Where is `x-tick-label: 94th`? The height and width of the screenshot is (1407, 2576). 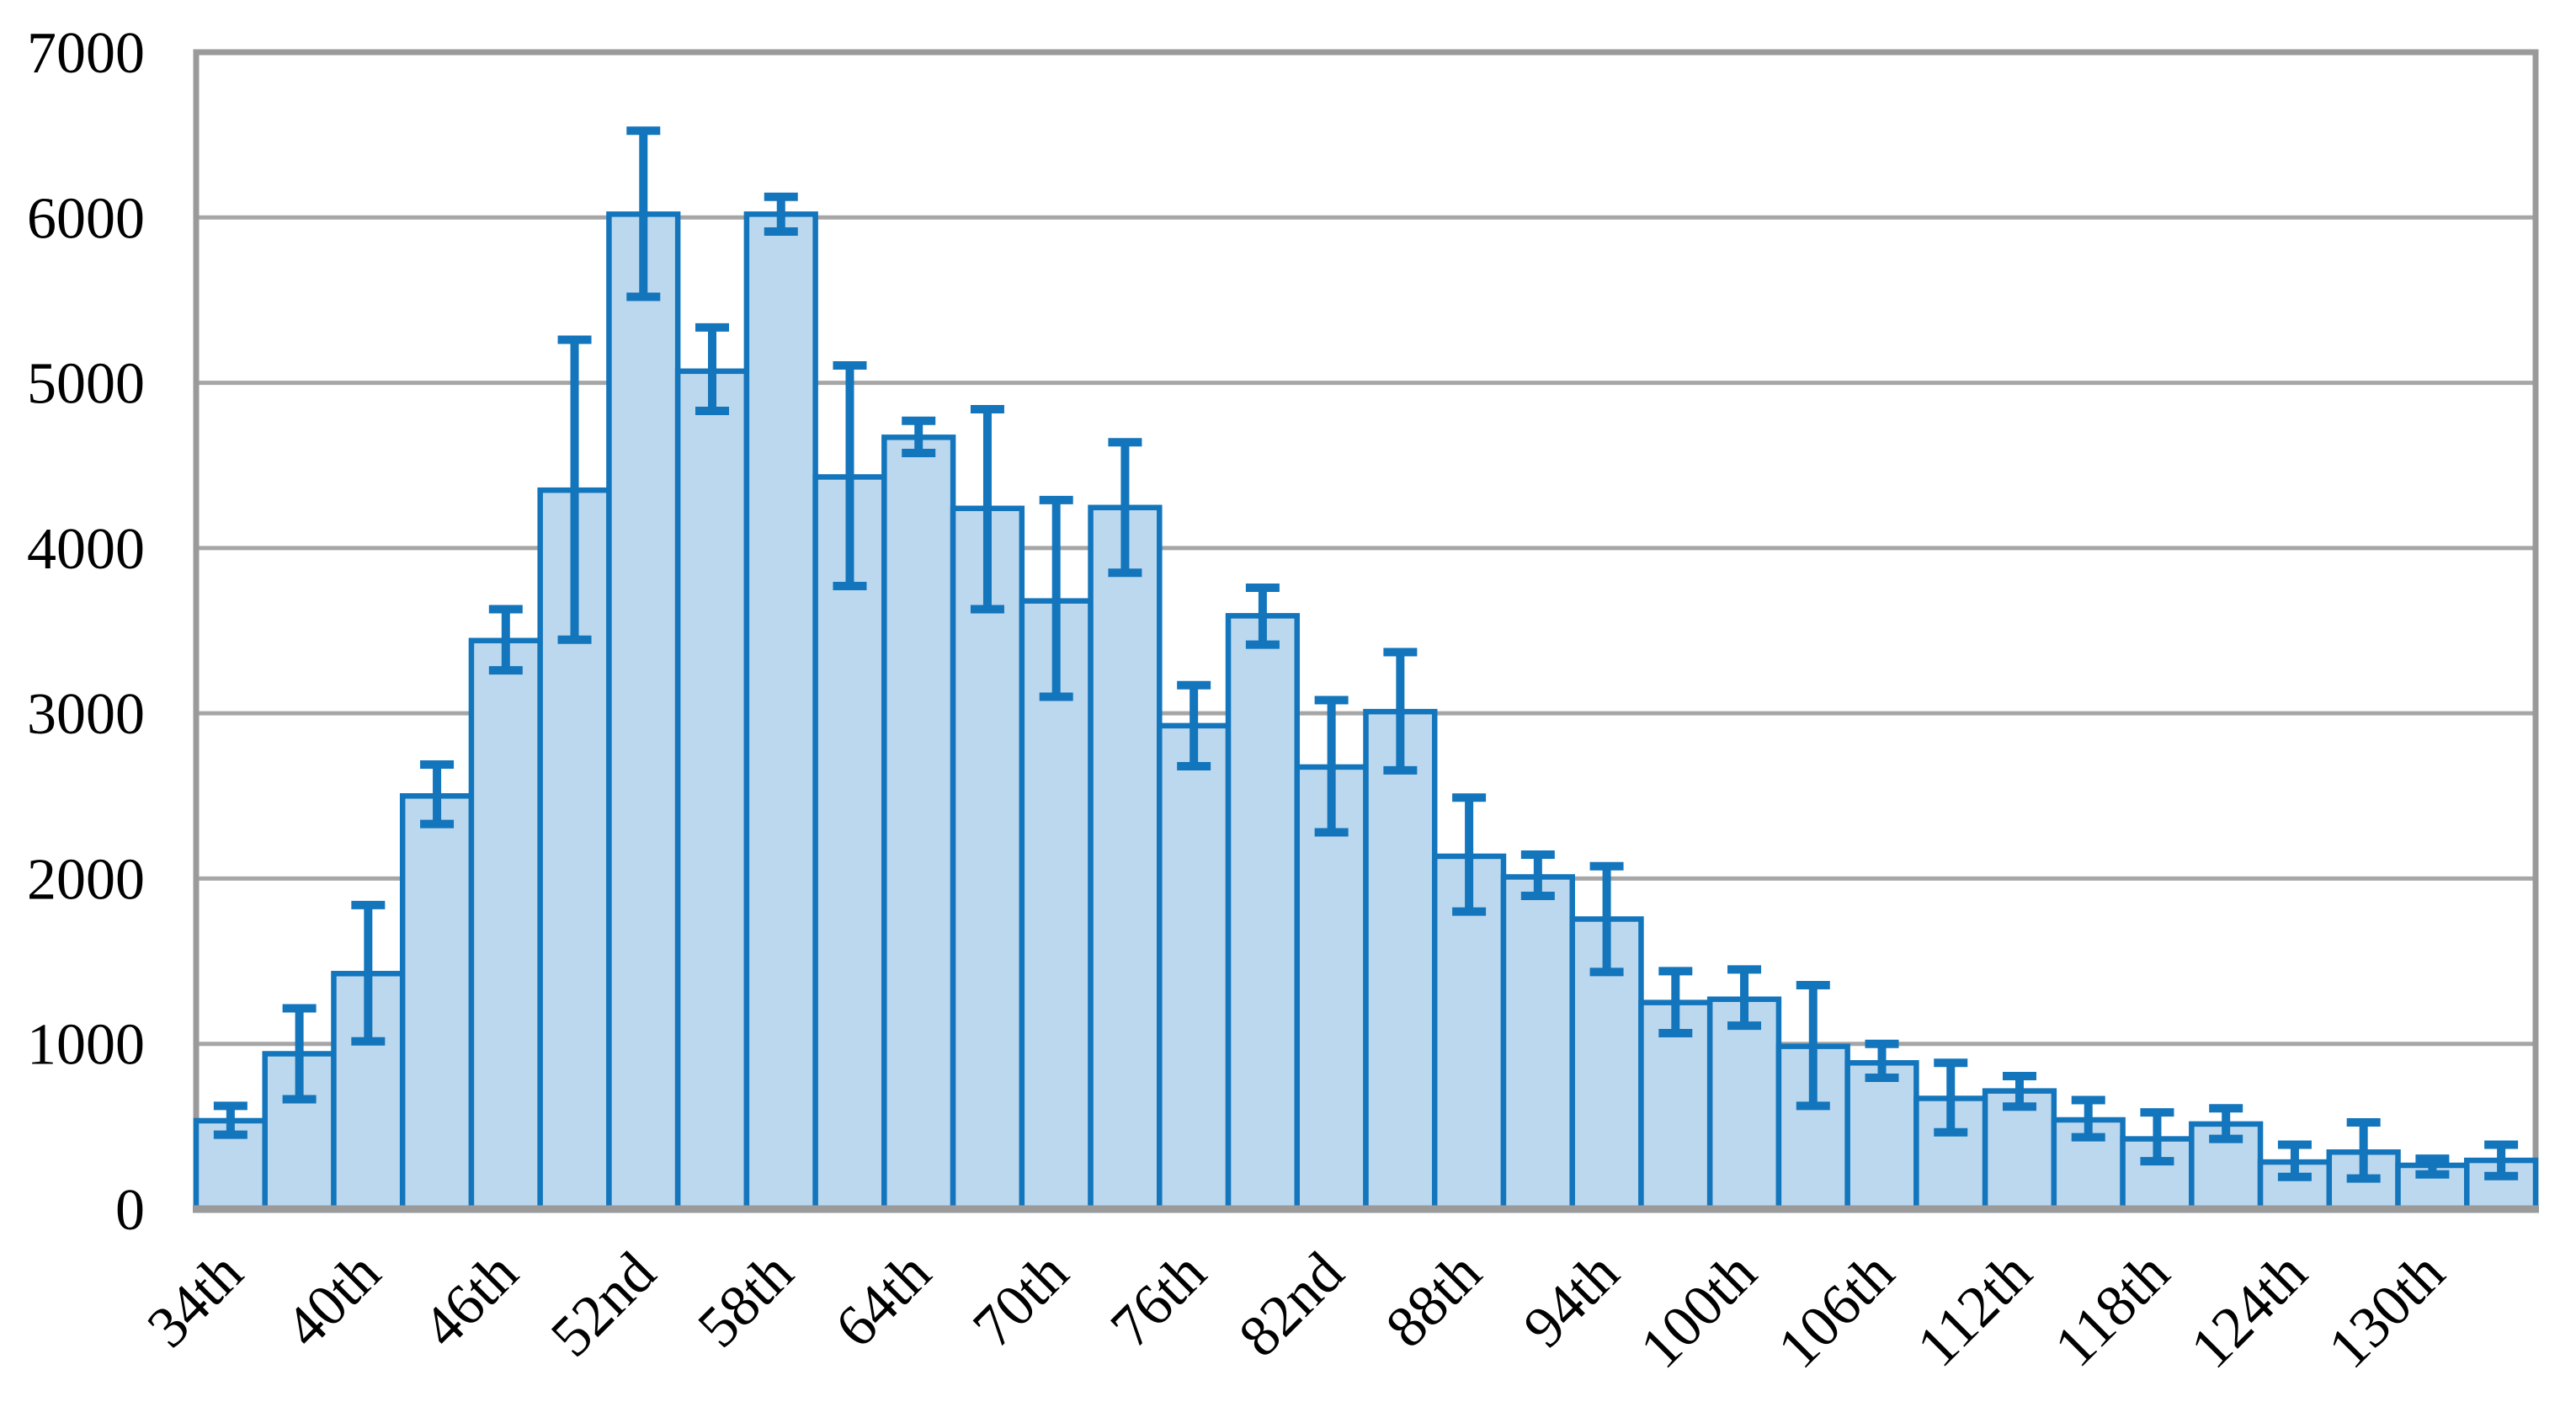
x-tick-label: 94th is located at coordinates (1571, 1300).